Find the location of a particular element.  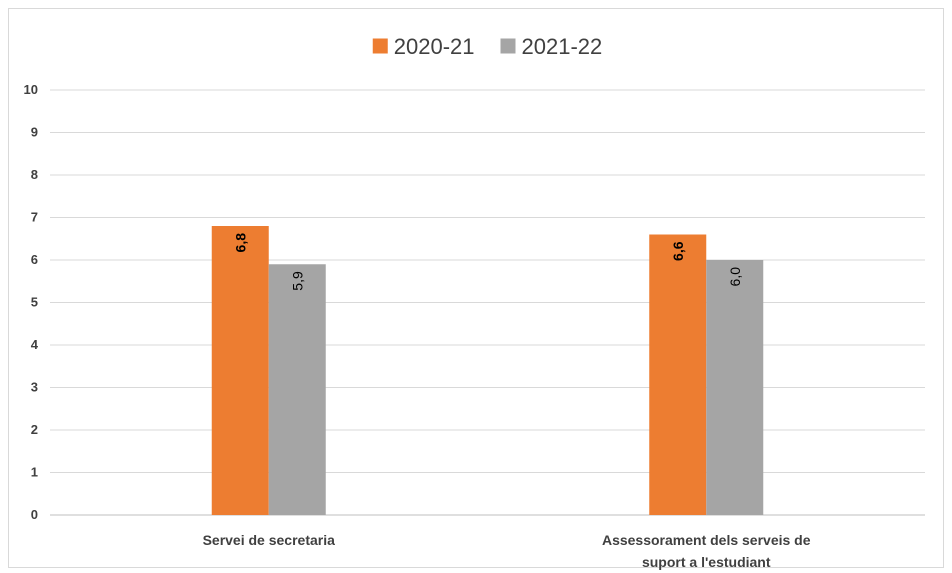

y-axis-ticks: 0 1 2 3 4 5 6 7 8 9 10 is located at coordinates (31, 302).